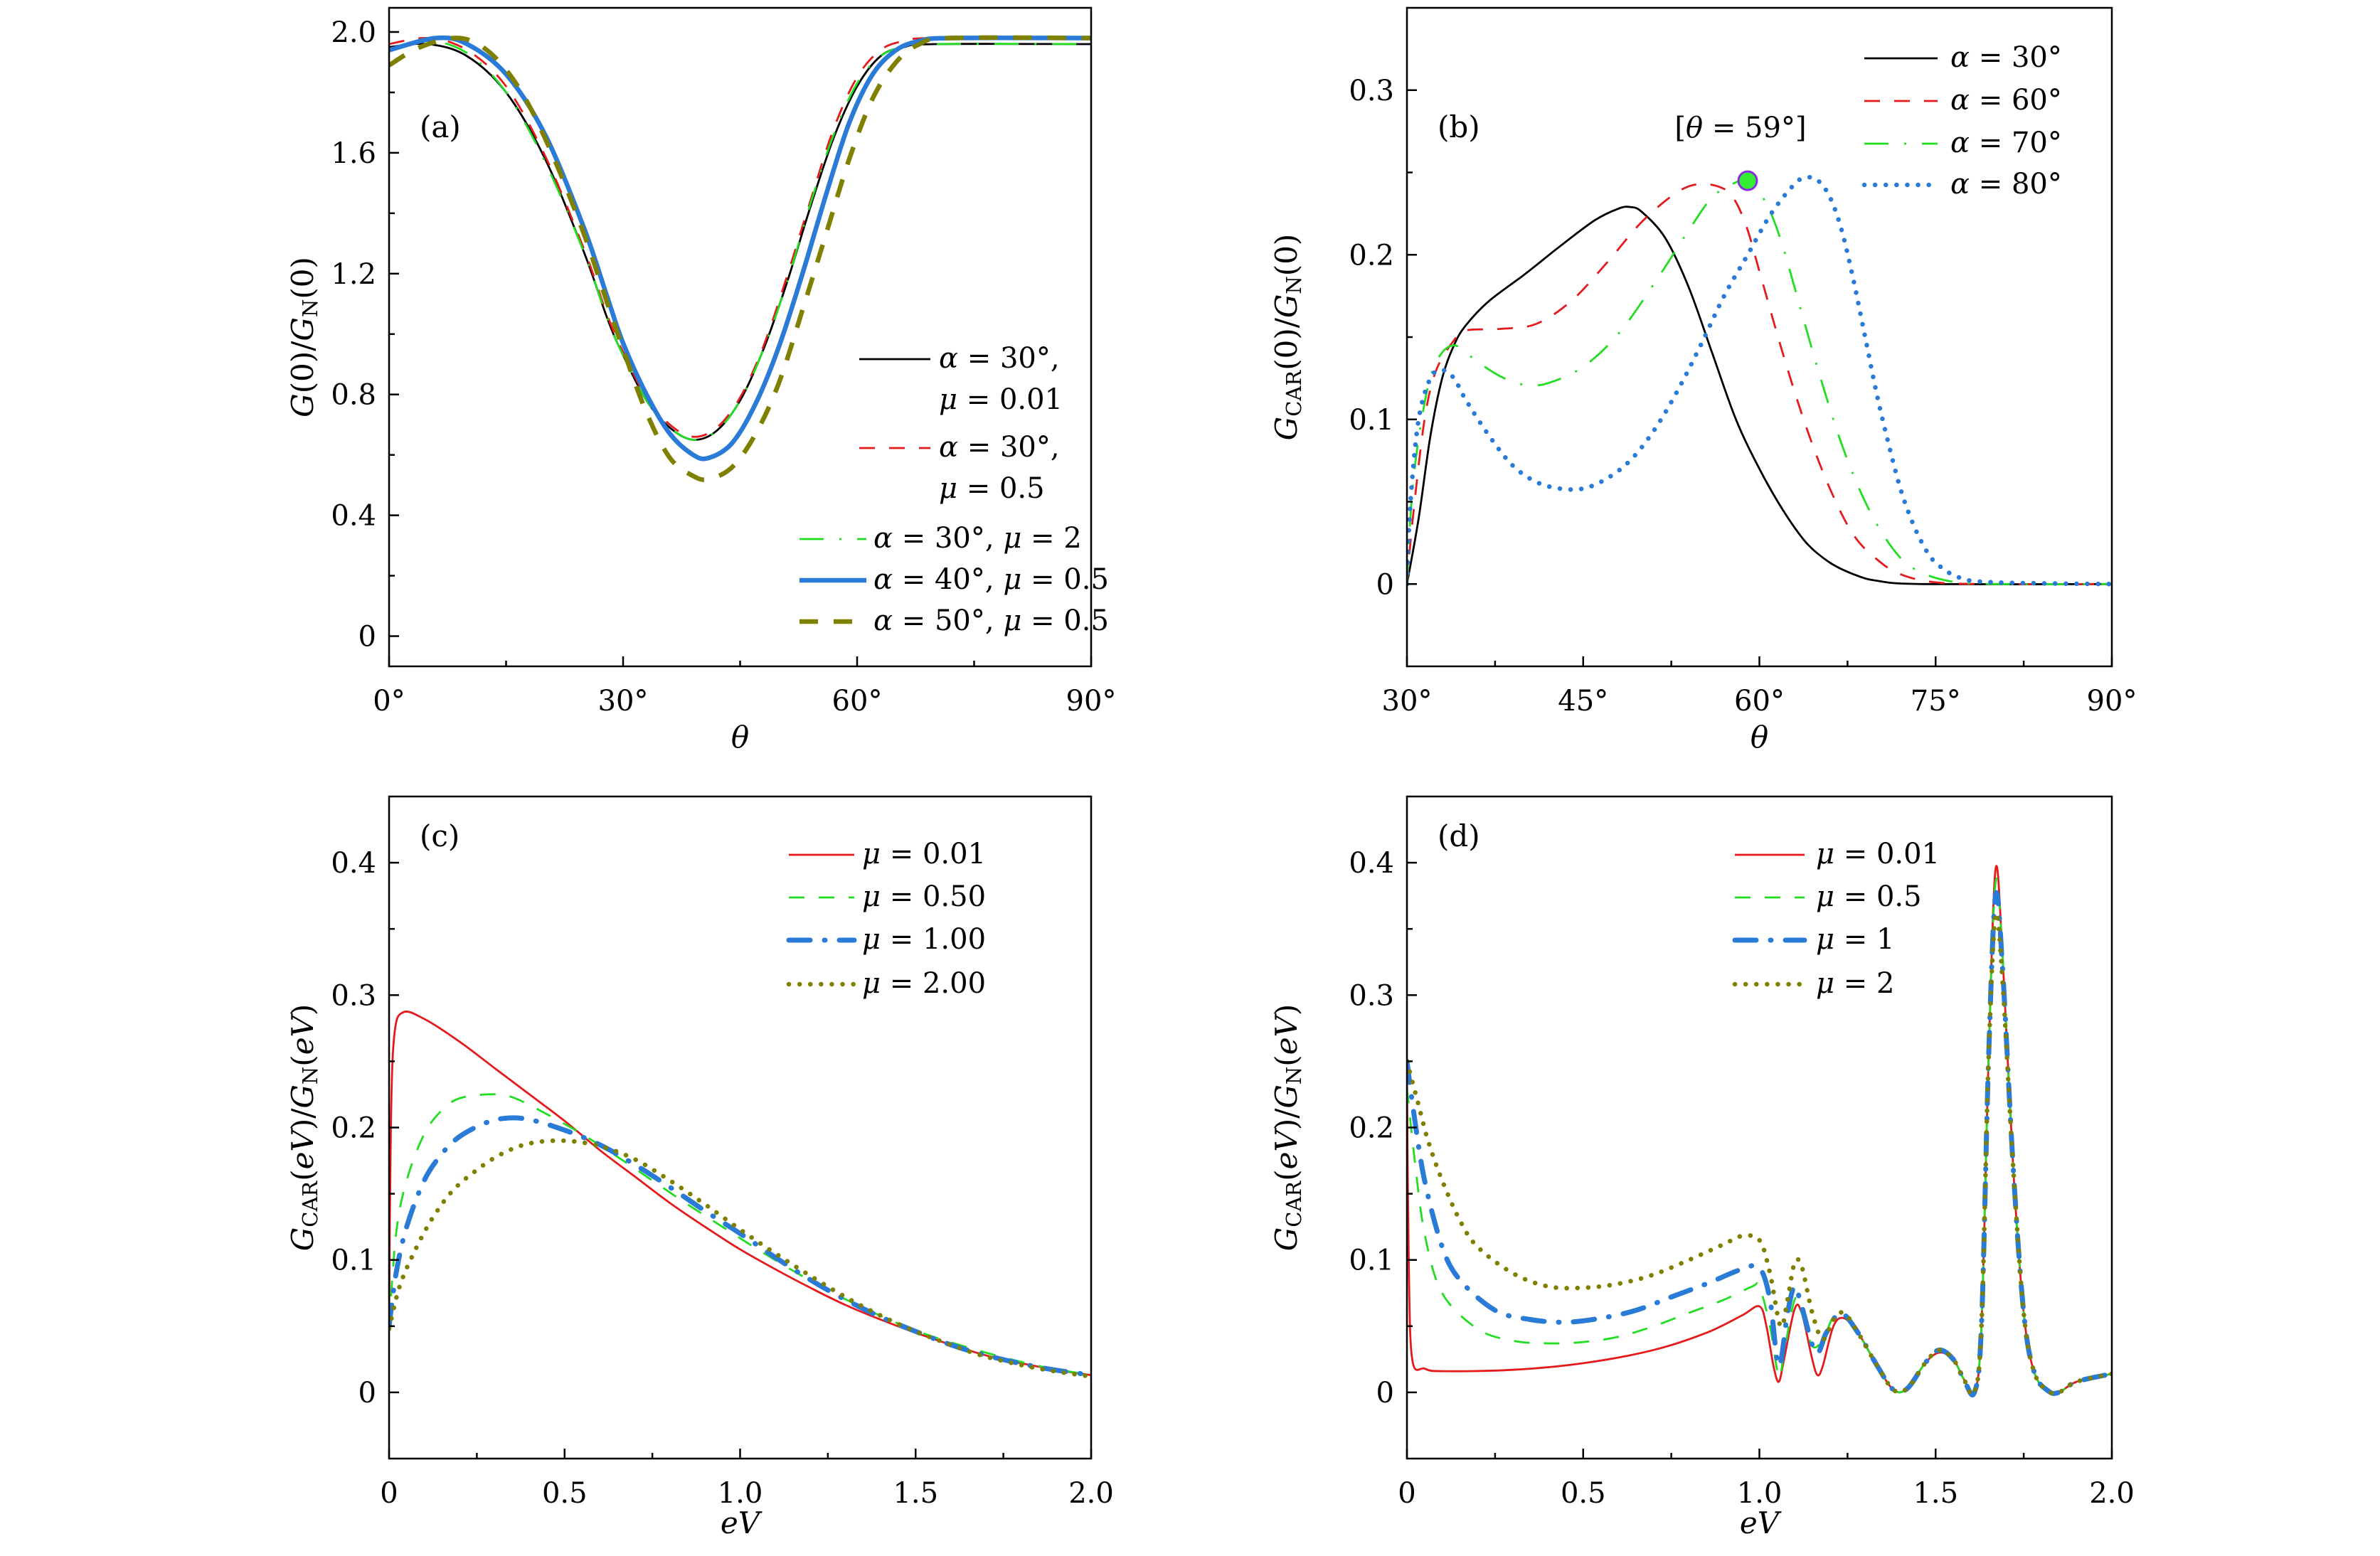 This screenshot has width=2380, height=1556. Describe the element at coordinates (1961, 121) in the screenshot. I see `legend: α = 30°α = 60°α = 70°α = 80°` at that location.